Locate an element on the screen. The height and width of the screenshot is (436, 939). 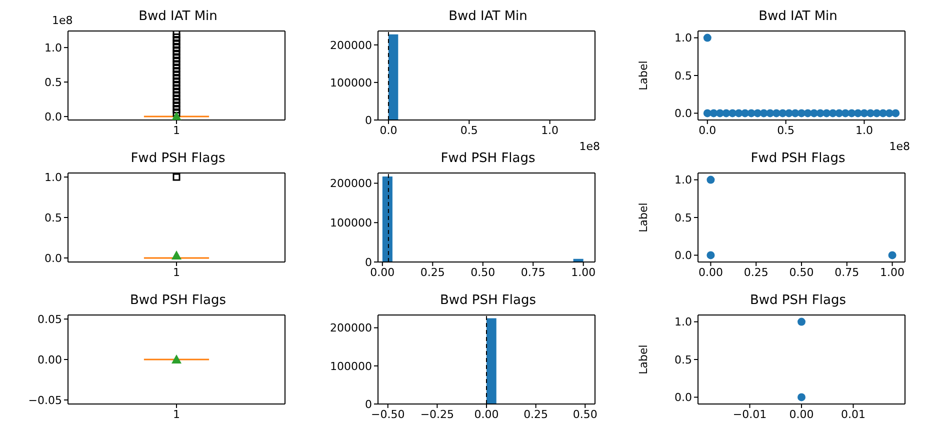
x-tick-label: −0.25 is located at coordinates (437, 414).